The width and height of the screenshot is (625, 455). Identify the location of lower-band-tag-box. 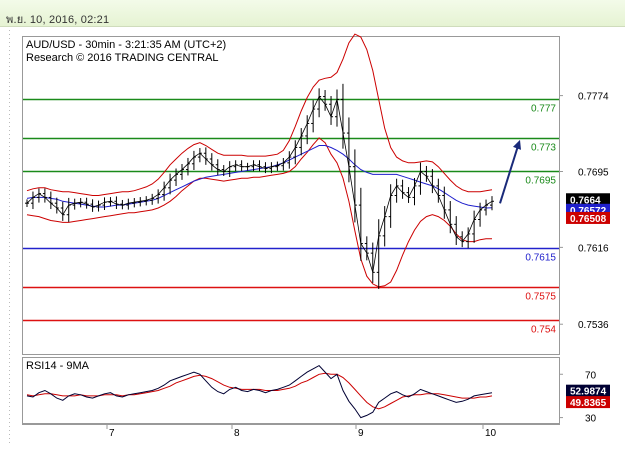
(588, 217).